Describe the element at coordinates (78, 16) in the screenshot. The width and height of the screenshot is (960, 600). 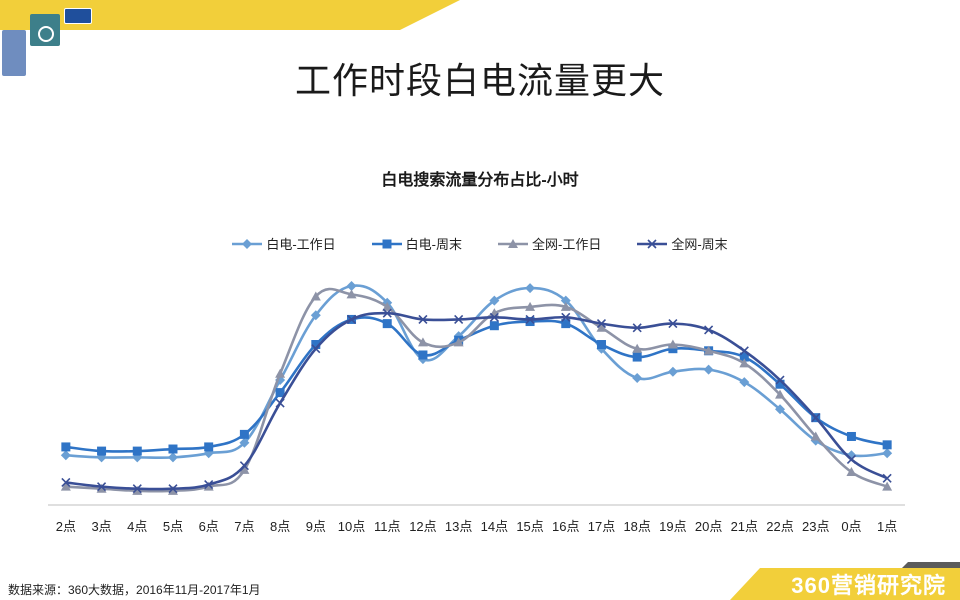
I see `tv-icon` at that location.